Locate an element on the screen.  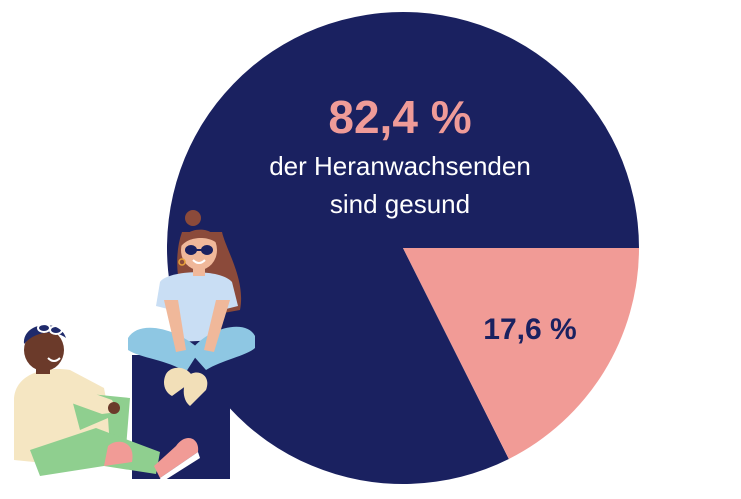
slice-value-label-other: 17,6 % is located at coordinates (529, 329).